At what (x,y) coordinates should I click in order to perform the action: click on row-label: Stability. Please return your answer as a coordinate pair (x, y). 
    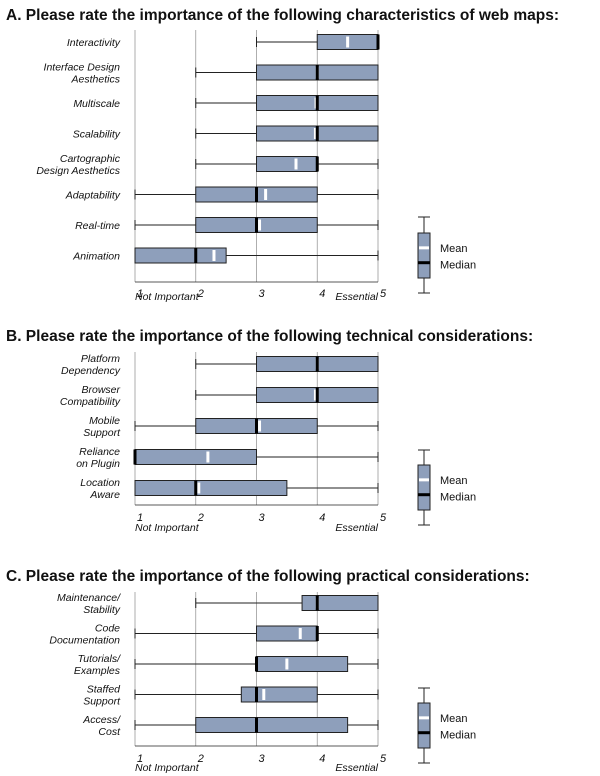
    Looking at the image, I should click on (102, 610).